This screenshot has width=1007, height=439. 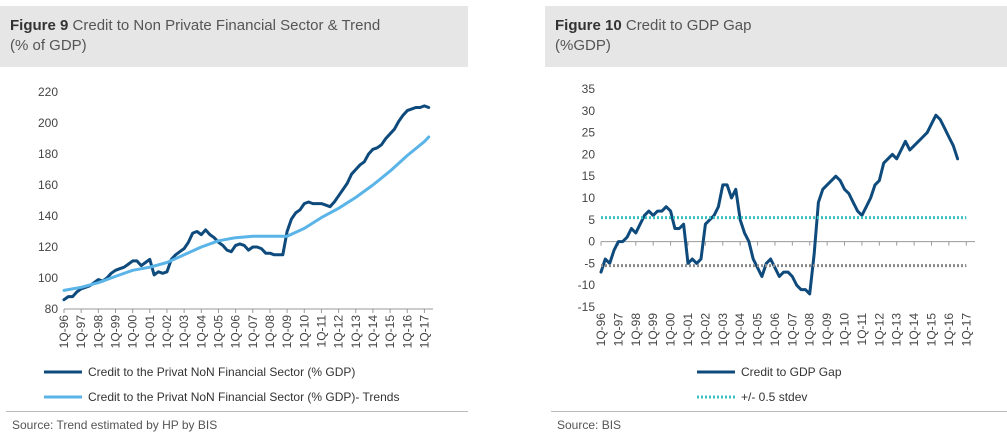 What do you see at coordinates (776, 36) in the screenshot?
I see `figure-10-header: Figure 10 Credit to GDP Gap (%GDP)` at bounding box center [776, 36].